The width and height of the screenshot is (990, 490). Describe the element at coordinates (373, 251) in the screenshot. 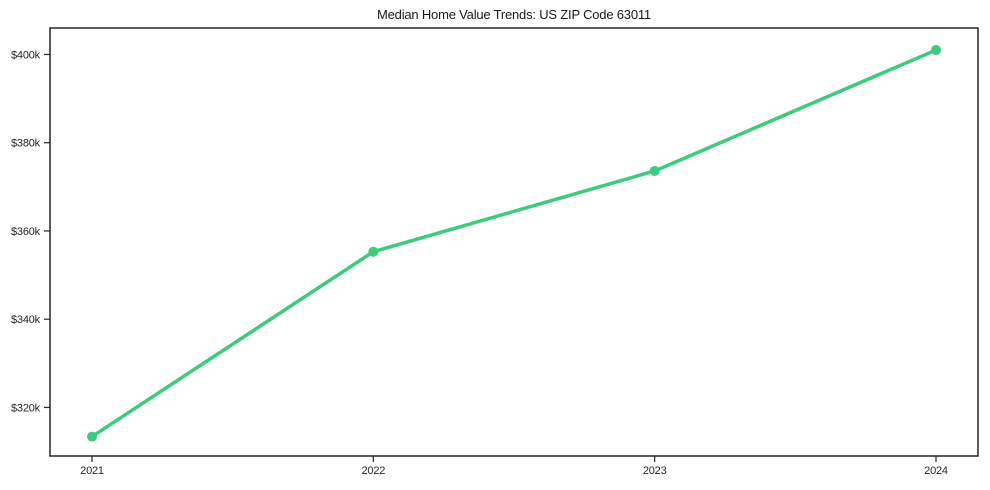

I see `data-point-marker-2022` at that location.